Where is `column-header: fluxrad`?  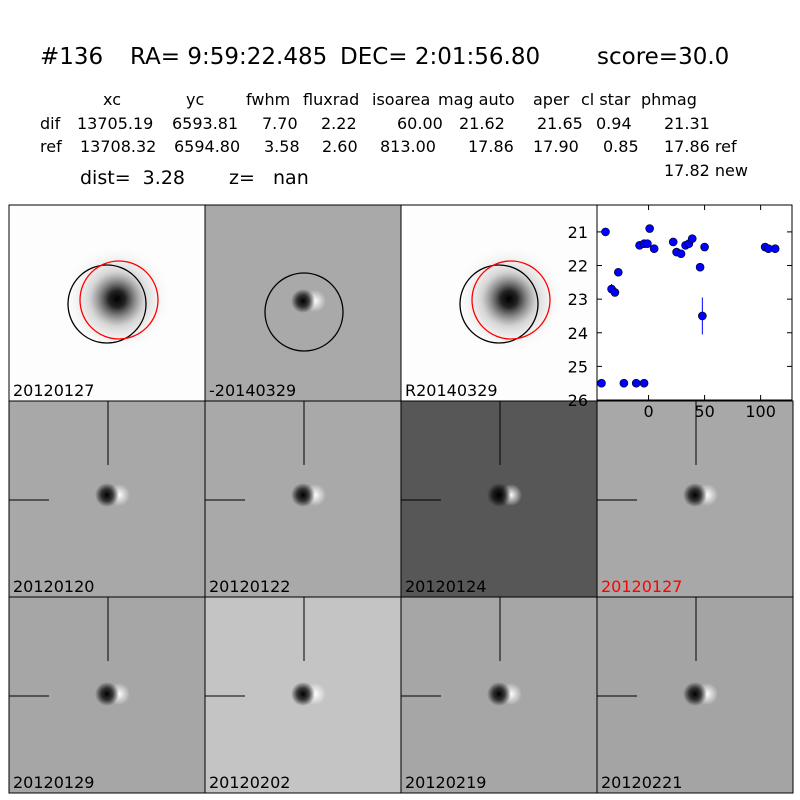 column-header: fluxrad is located at coordinates (331, 99).